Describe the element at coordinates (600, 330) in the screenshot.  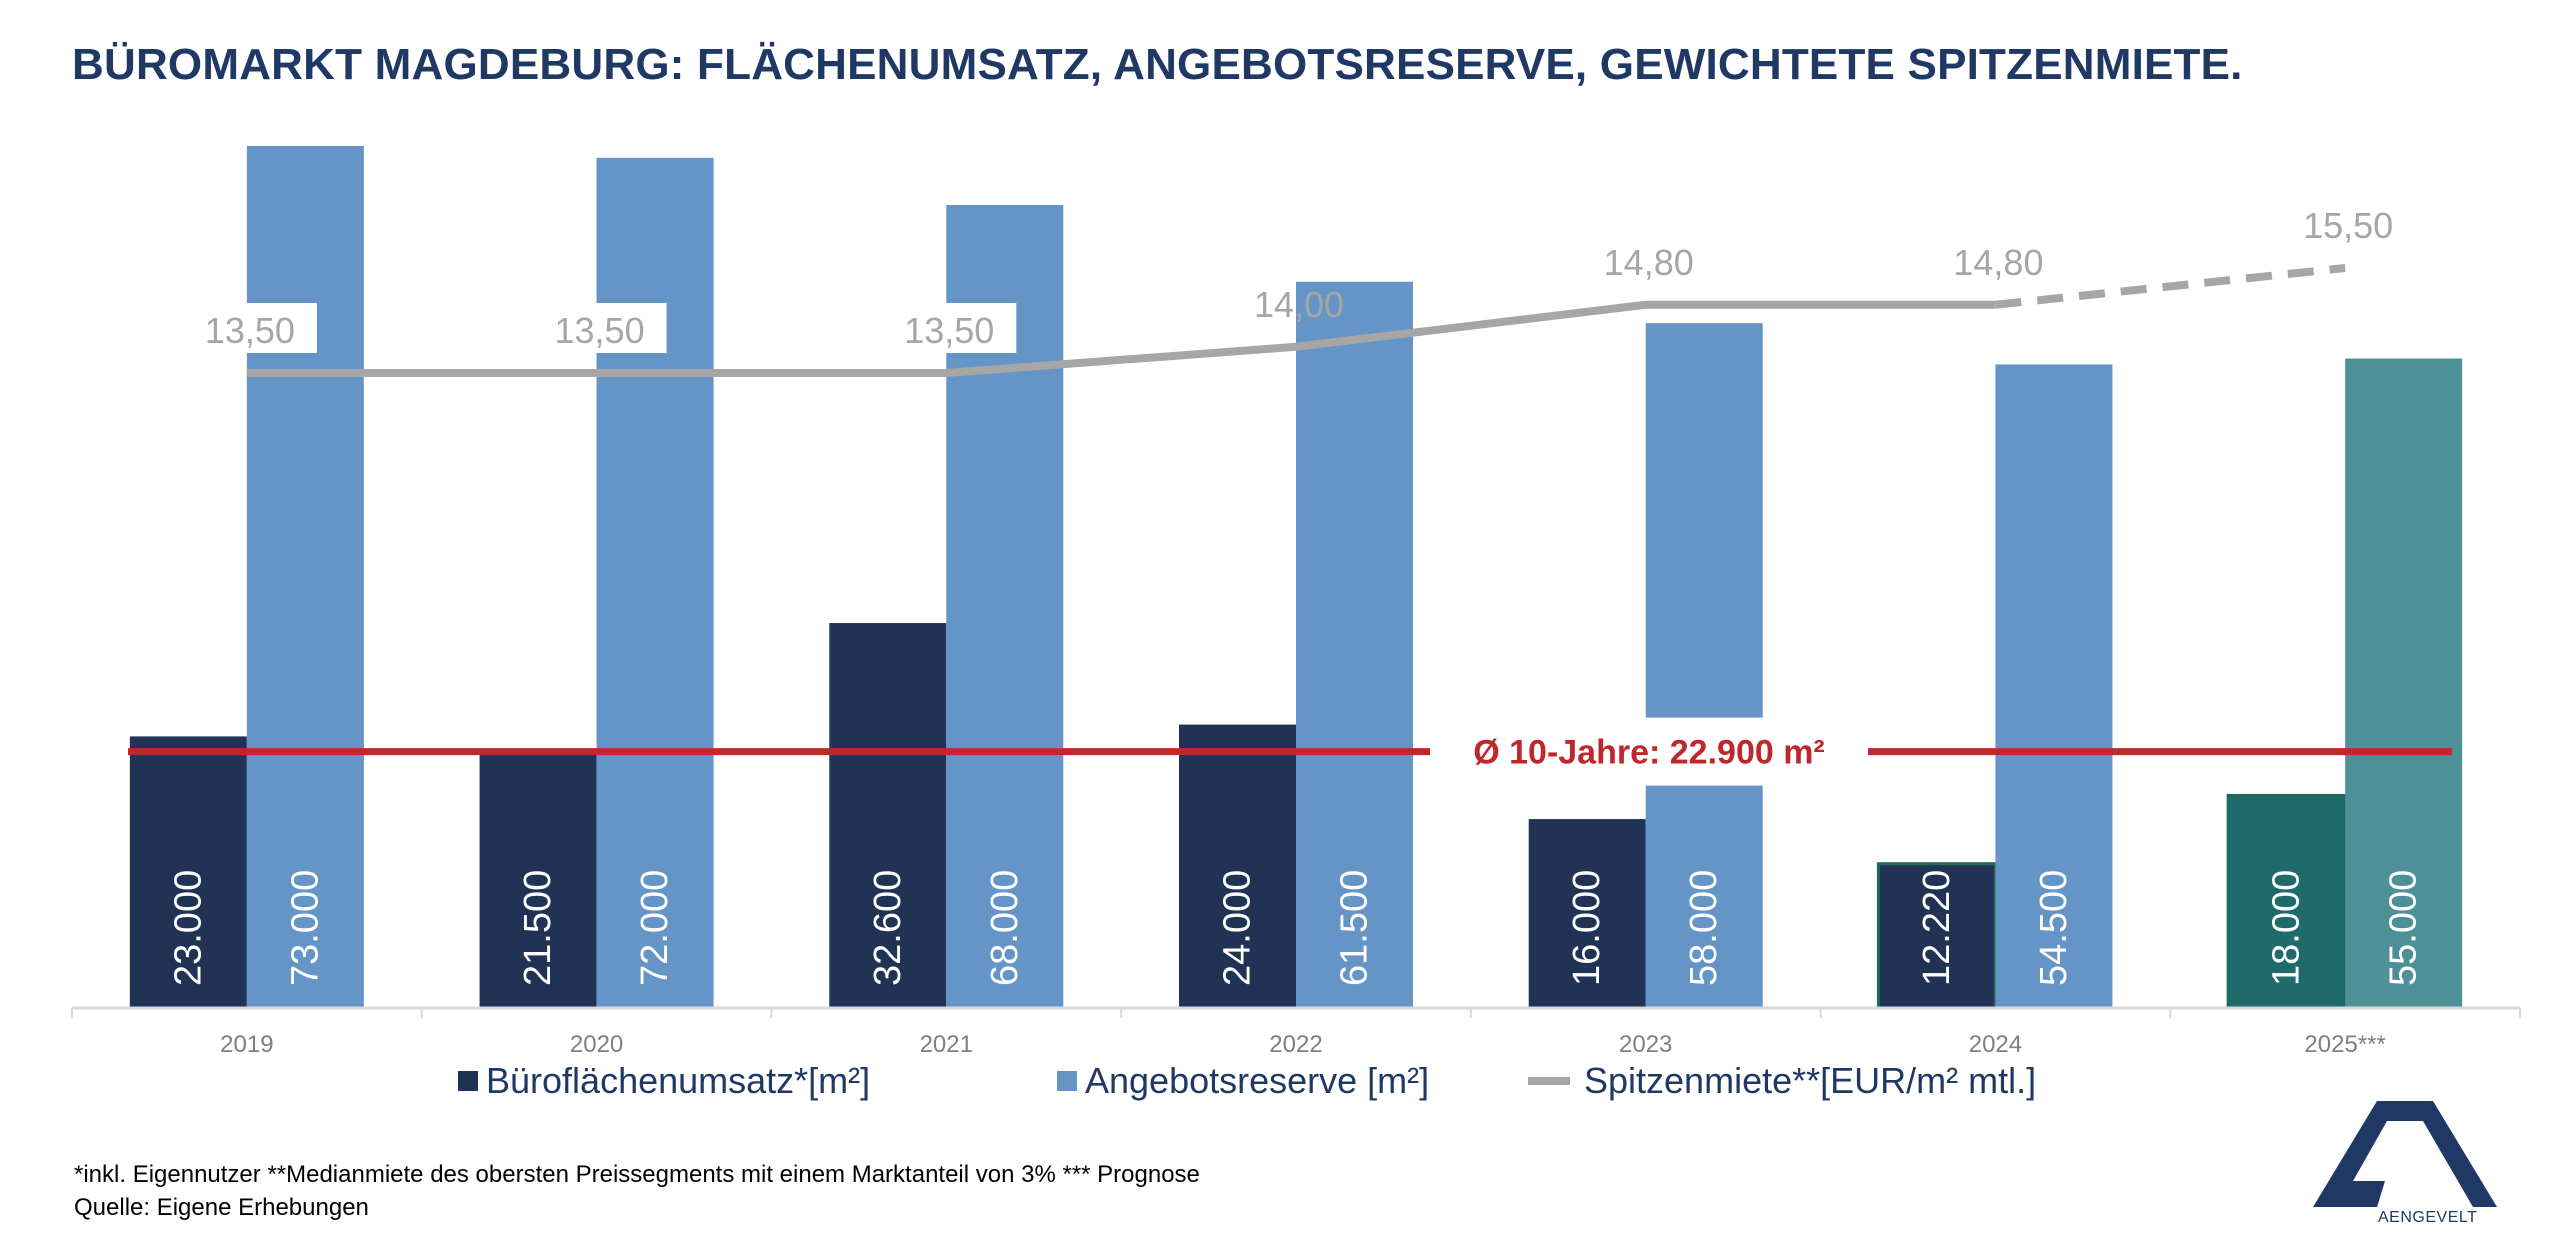
I see `data-label-spitzenmiete-2020: 13,50` at that location.